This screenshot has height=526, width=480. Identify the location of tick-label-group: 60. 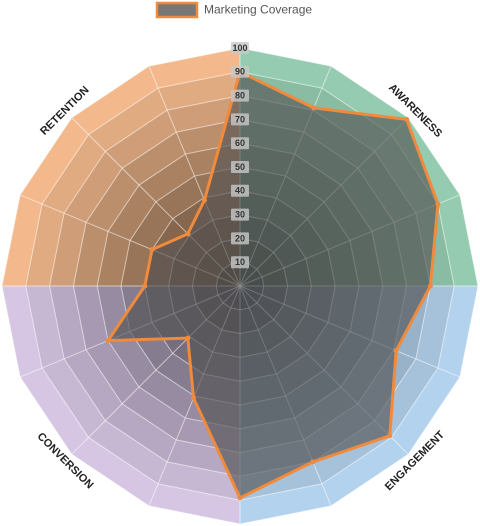
(240, 143).